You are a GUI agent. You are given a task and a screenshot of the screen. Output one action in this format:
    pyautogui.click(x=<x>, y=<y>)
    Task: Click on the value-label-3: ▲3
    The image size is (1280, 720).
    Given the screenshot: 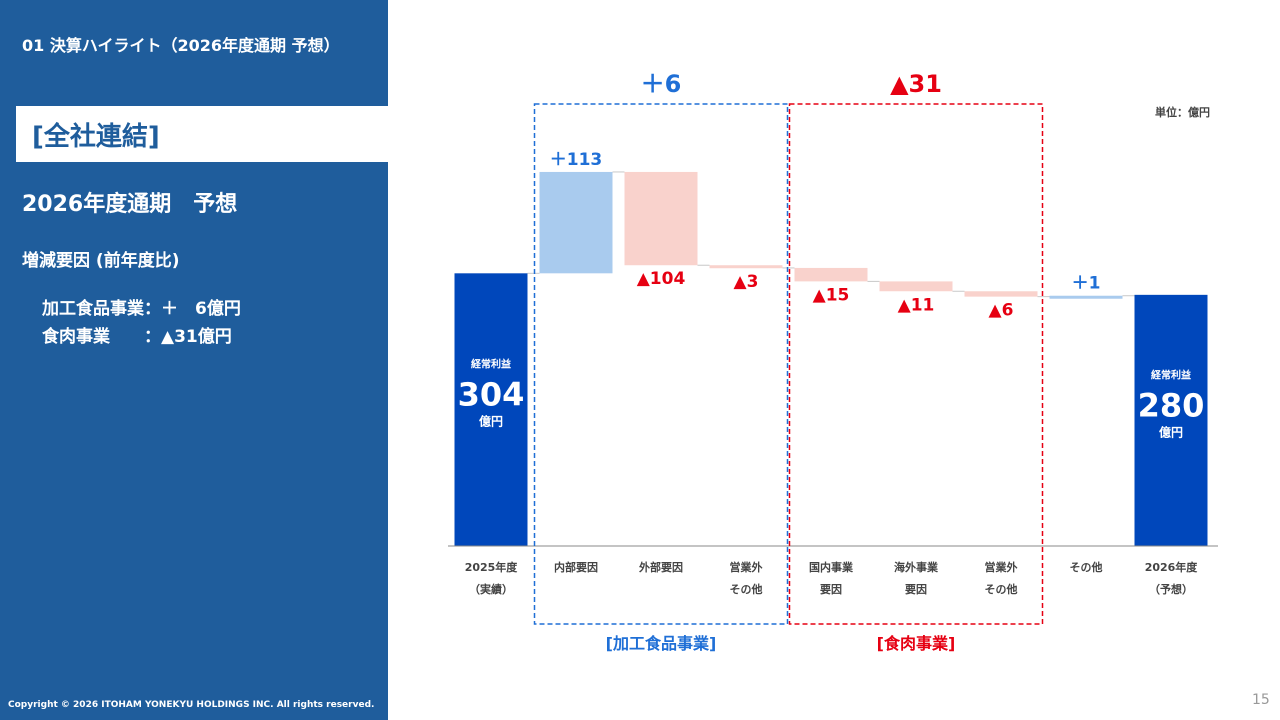 What is the action you would take?
    pyautogui.click(x=746, y=282)
    